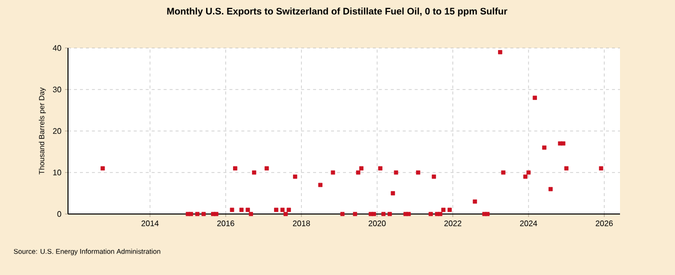 This screenshot has height=275, width=675. I want to click on chart-title: Monthly U.S. Exports to Switzerland of Distillate Fuel Oil, 0 to 15 ppm Sulfur, so click(337, 12).